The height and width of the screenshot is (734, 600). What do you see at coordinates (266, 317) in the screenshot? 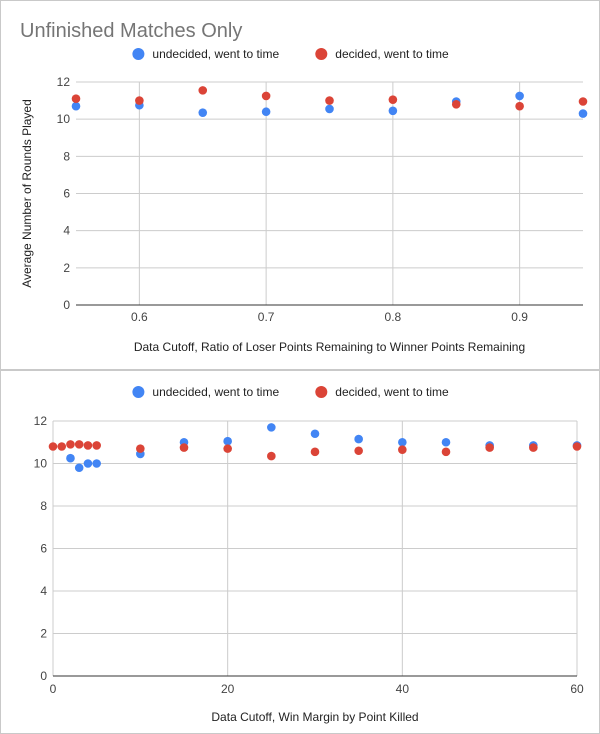
I see `x-tick-label: 0.7` at bounding box center [266, 317].